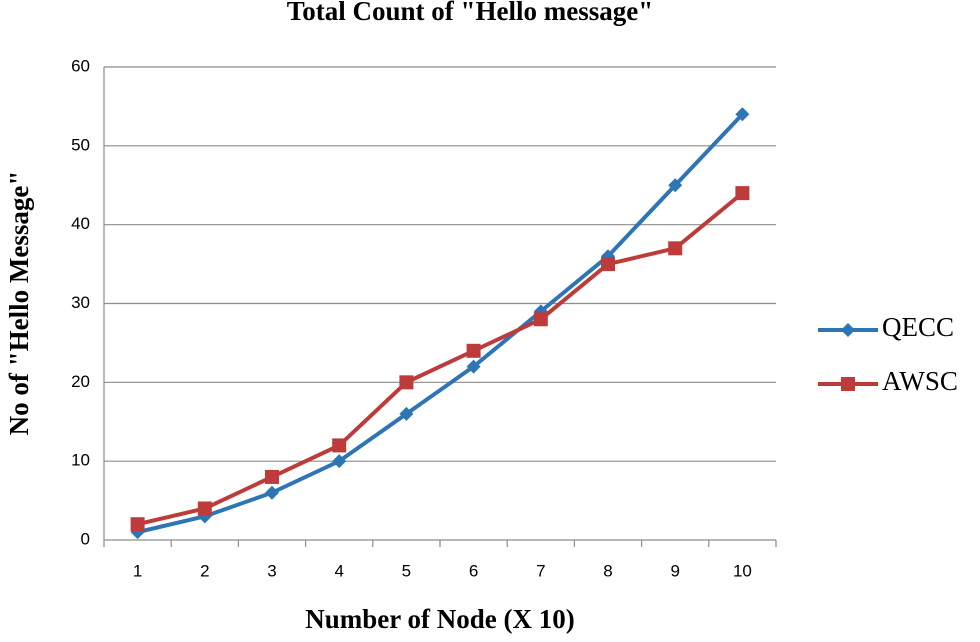 This screenshot has width=980, height=642. Describe the element at coordinates (80, 65) in the screenshot. I see `y-tick-label: 60` at that location.